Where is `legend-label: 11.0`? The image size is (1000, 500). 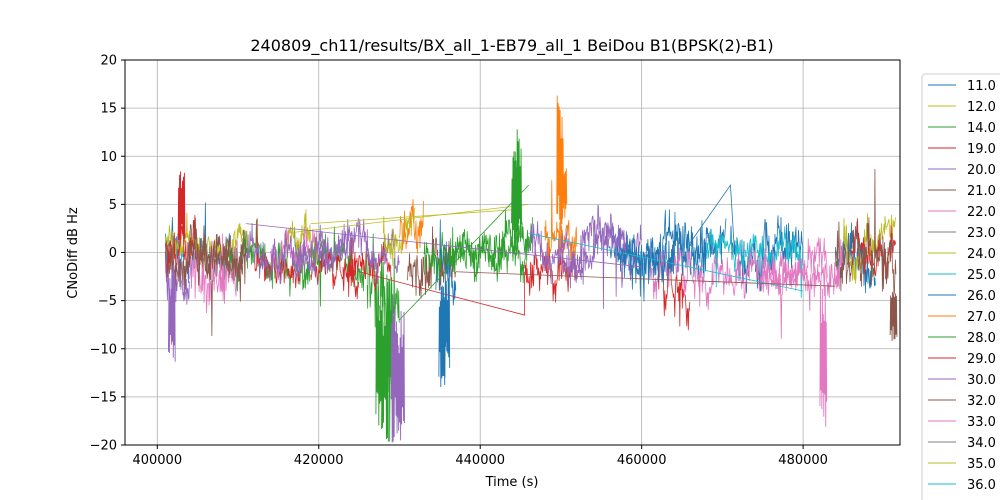 legend-label: 11.0 is located at coordinates (981, 86).